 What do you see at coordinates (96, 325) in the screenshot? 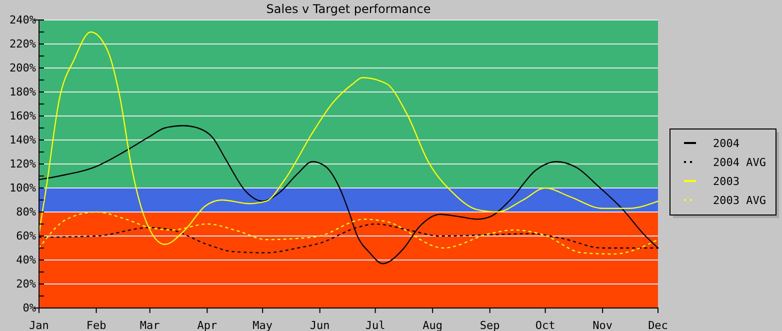
I see `x-tick-label: Feb` at bounding box center [96, 325].